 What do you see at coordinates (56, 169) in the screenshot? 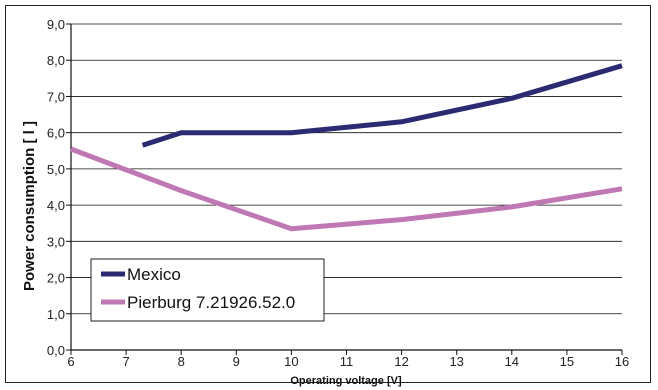
I see `y-tick-label: 5,0` at bounding box center [56, 169].